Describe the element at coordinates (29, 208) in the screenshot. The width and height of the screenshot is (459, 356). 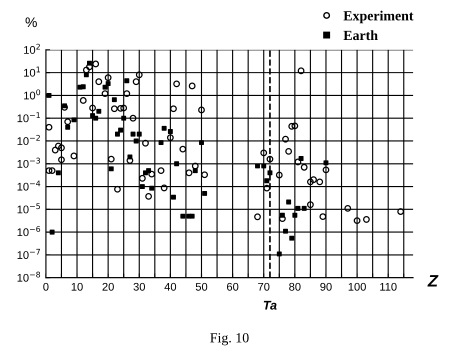
I see `y-tick-label: 10$^{−5}$` at that location.